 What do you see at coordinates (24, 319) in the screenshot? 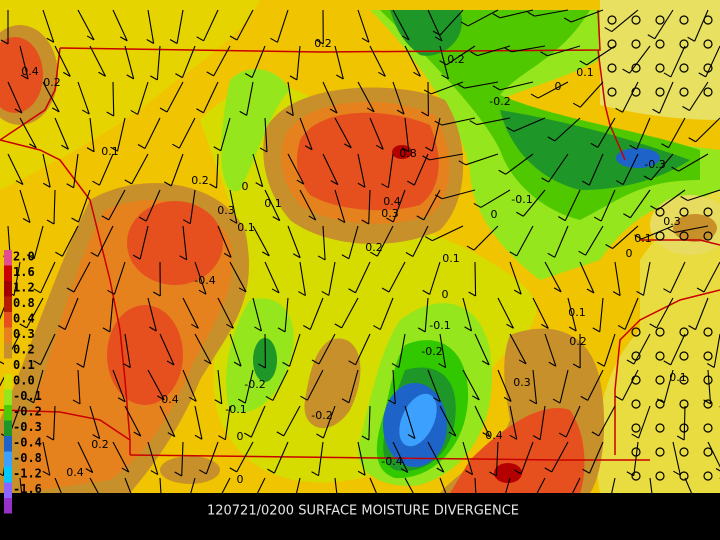
I see `legend-label: 0.4` at bounding box center [24, 319].